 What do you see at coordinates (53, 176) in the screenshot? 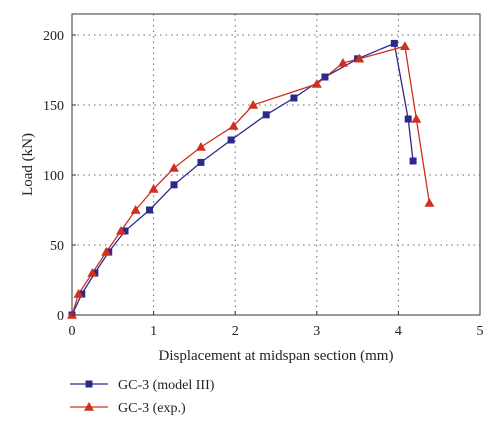
I see `y-tick-label: 100` at bounding box center [53, 176].